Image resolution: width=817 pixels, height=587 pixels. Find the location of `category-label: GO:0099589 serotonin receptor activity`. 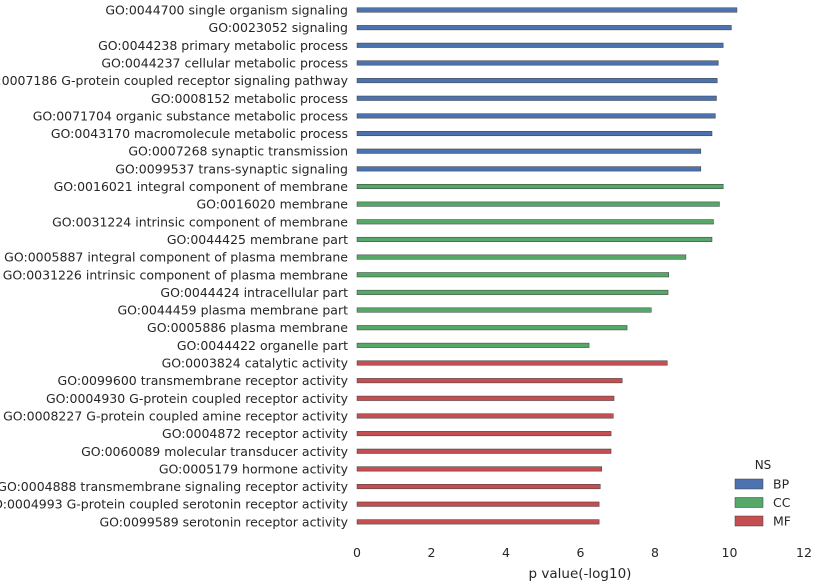

category-label: GO:0099589 serotonin receptor activity is located at coordinates (223, 521).